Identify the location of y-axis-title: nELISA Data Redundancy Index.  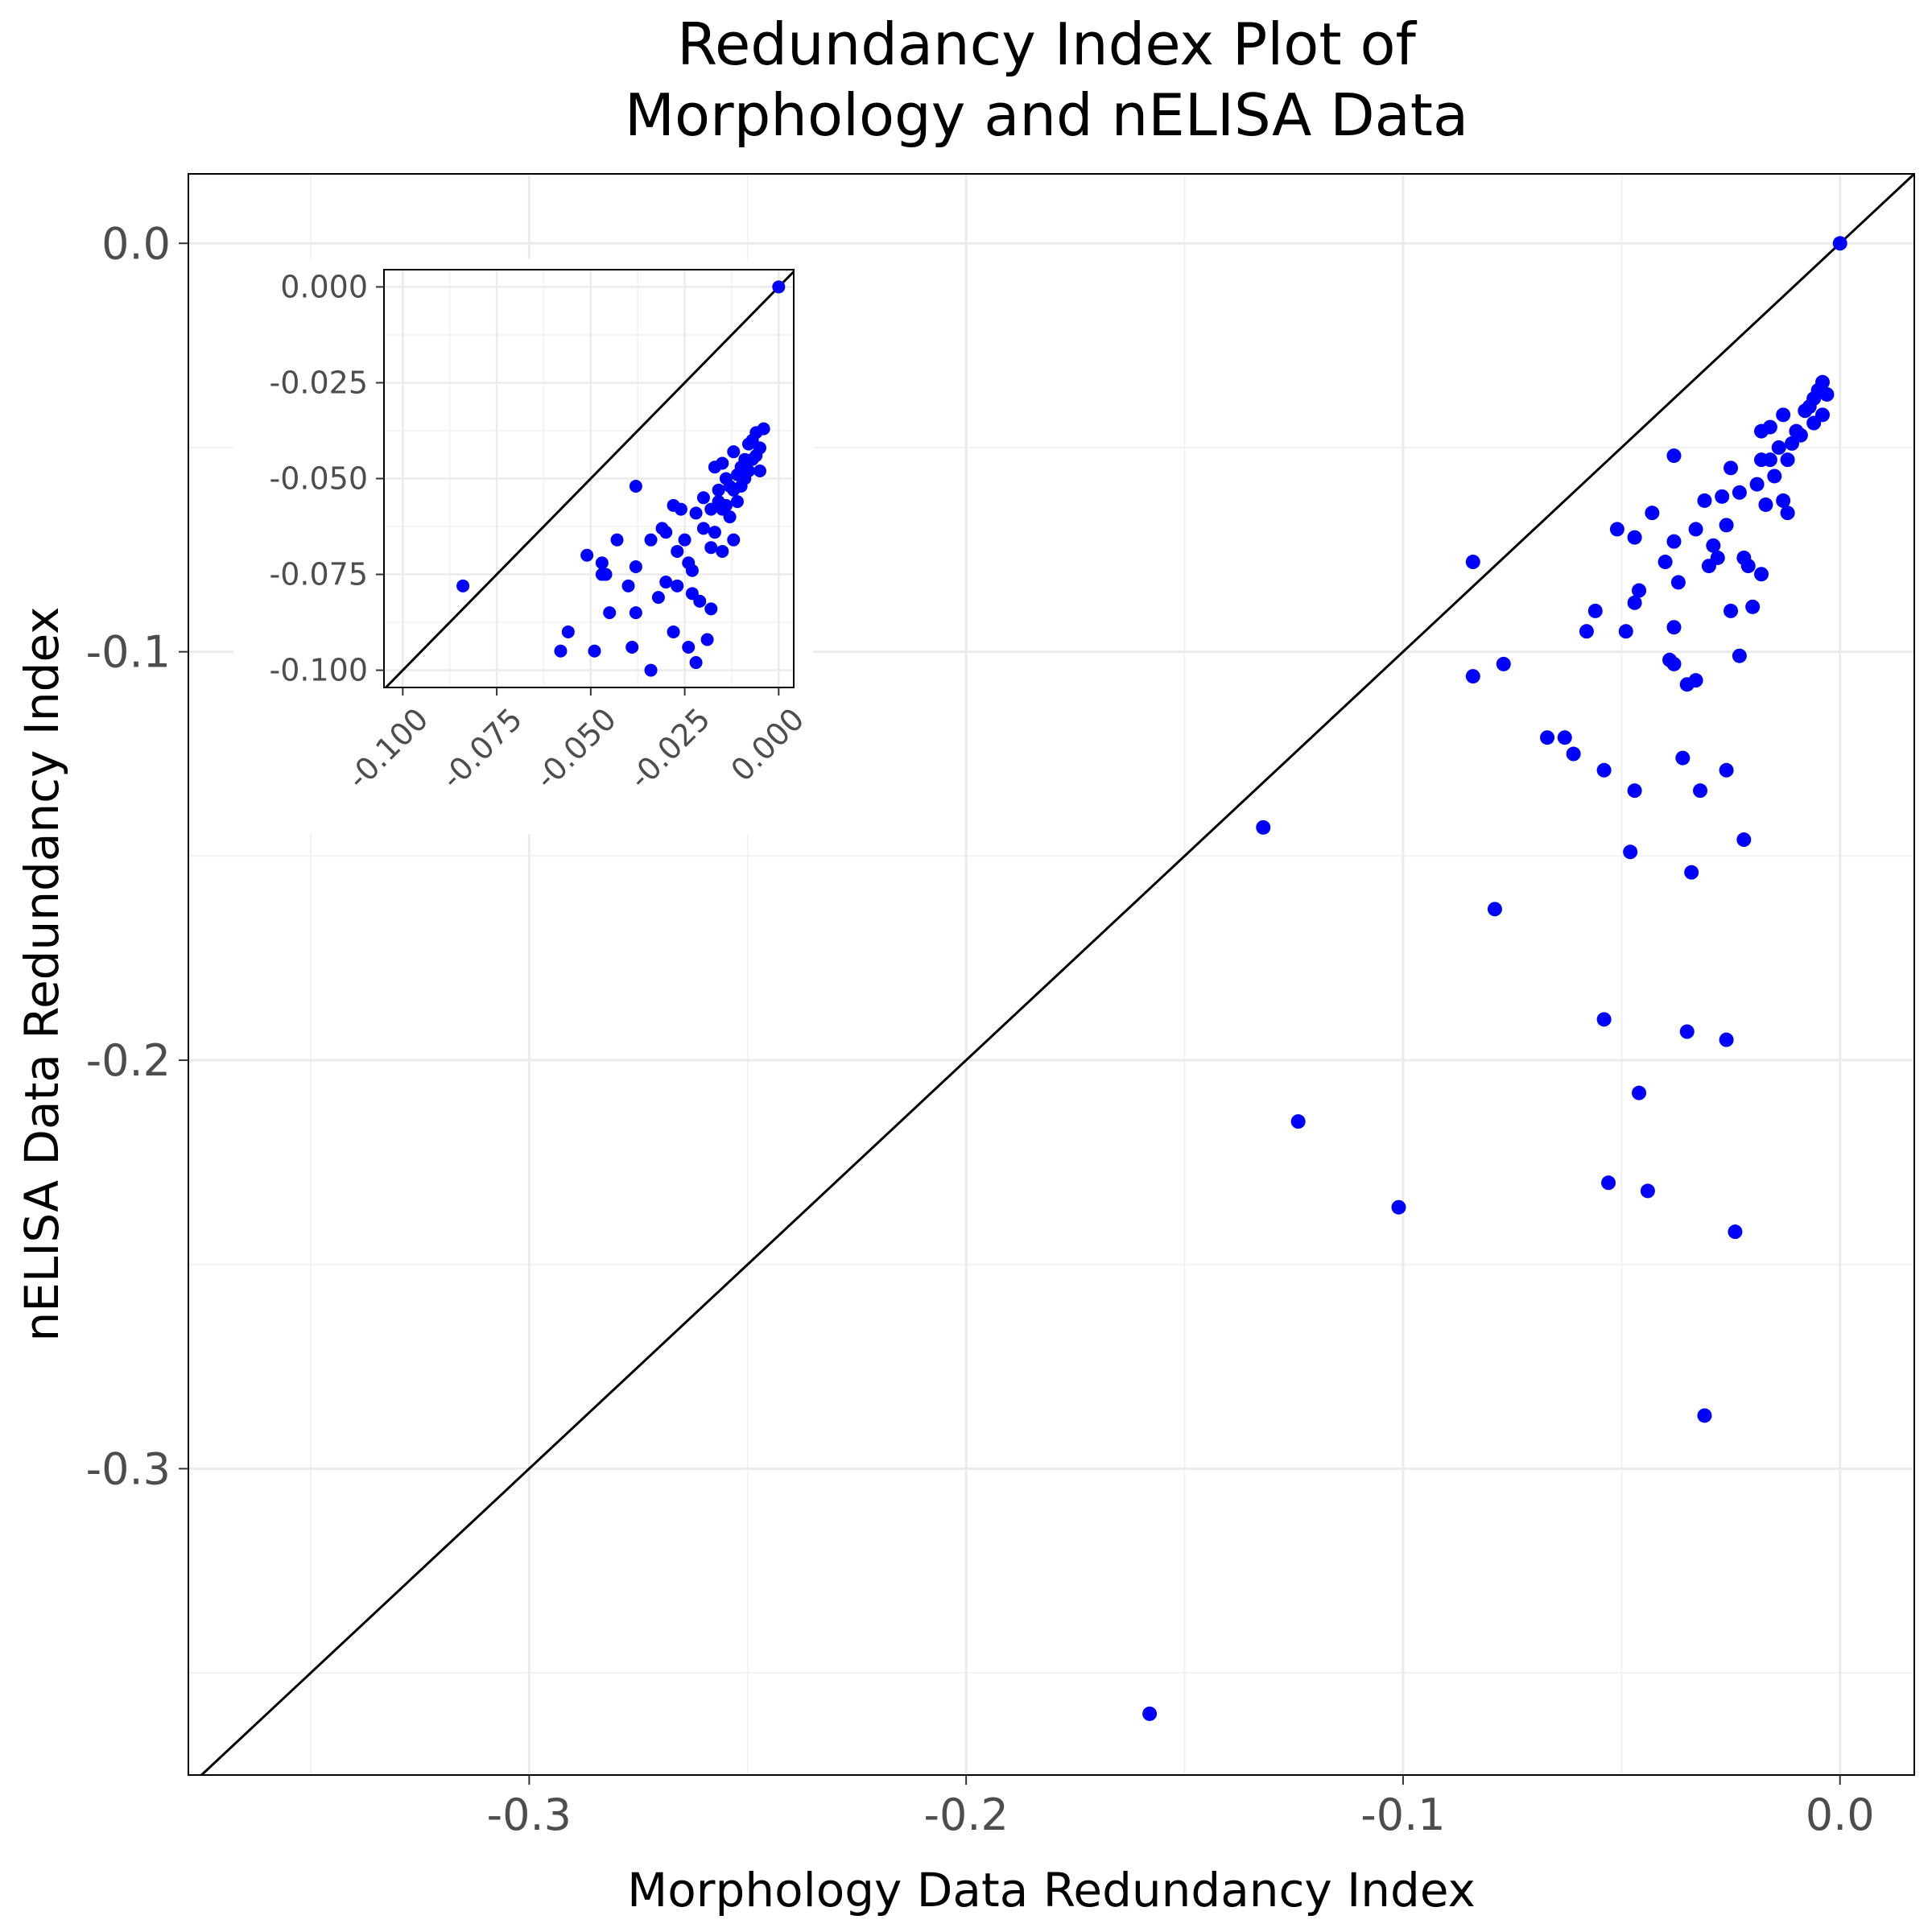
(41, 974).